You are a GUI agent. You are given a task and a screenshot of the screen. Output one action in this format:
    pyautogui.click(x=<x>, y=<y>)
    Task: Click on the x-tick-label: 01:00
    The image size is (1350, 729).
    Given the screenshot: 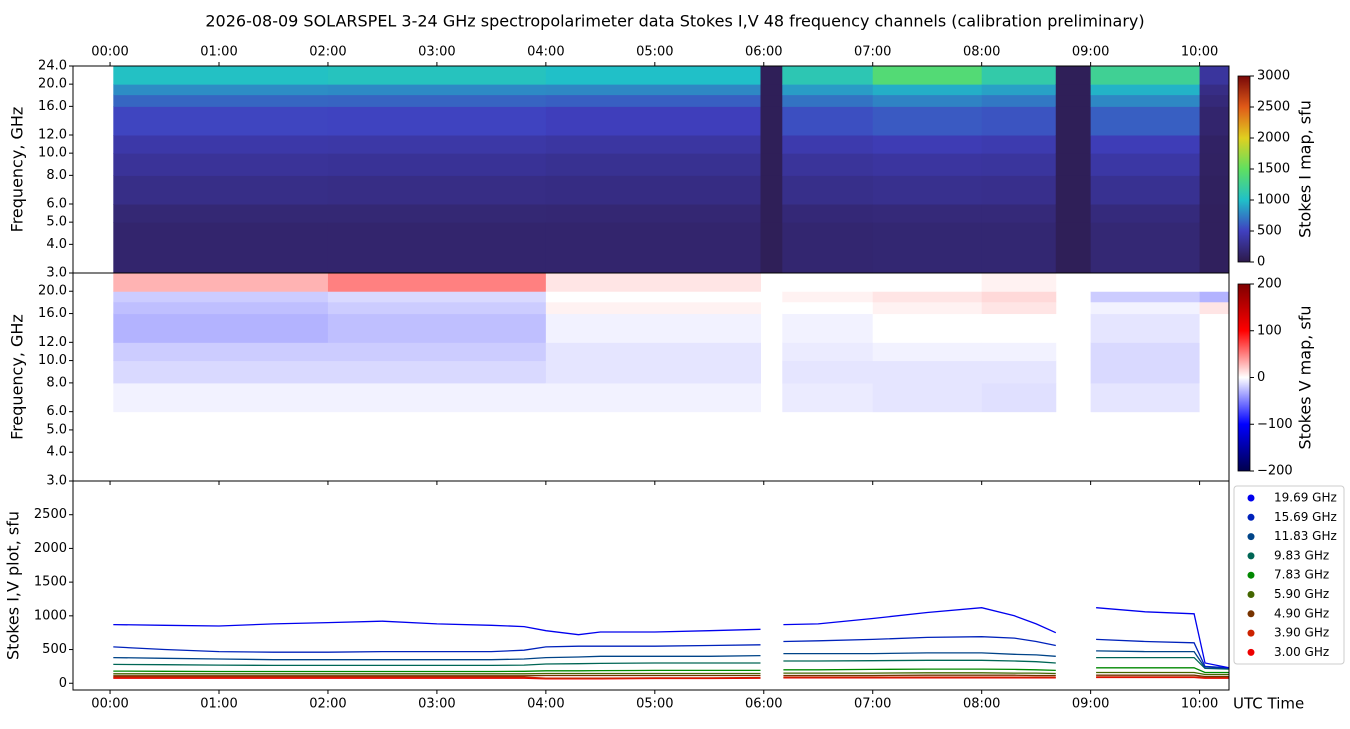 What is the action you would take?
    pyautogui.click(x=218, y=52)
    